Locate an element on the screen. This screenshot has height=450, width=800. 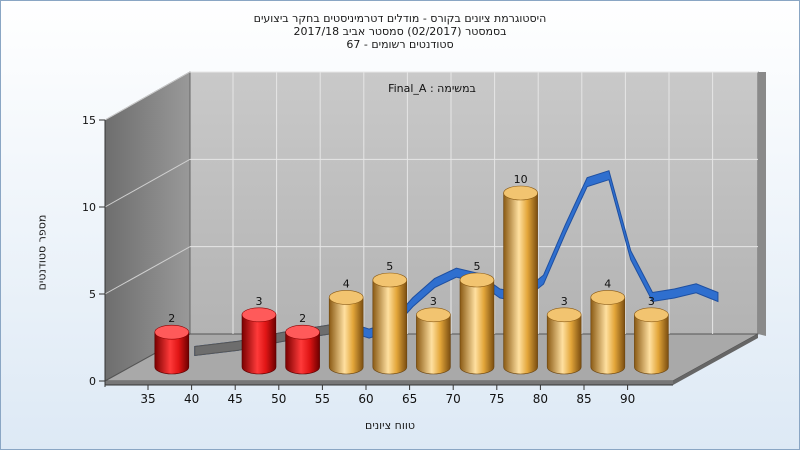
x-tick-label: 50 is located at coordinates (278, 399).